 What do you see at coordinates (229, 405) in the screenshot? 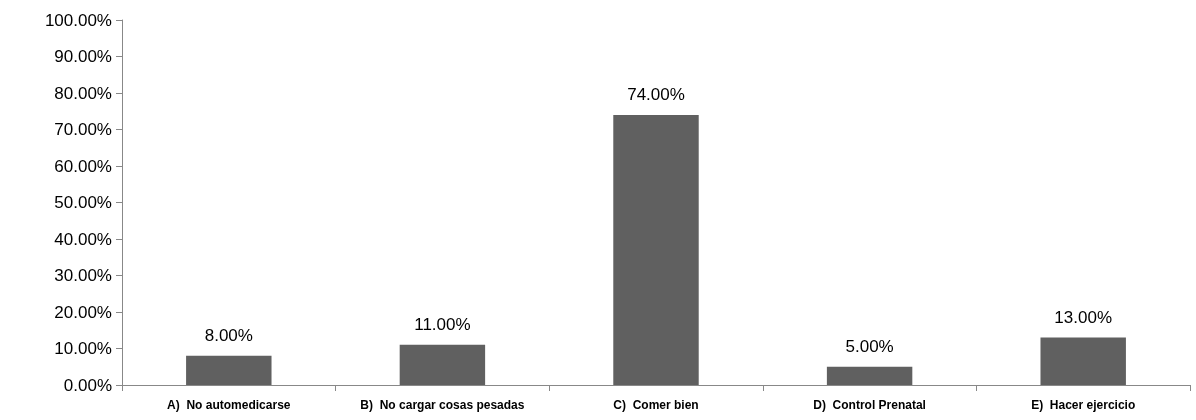
I see `x-tick-label: A) No automedicarse` at bounding box center [229, 405].